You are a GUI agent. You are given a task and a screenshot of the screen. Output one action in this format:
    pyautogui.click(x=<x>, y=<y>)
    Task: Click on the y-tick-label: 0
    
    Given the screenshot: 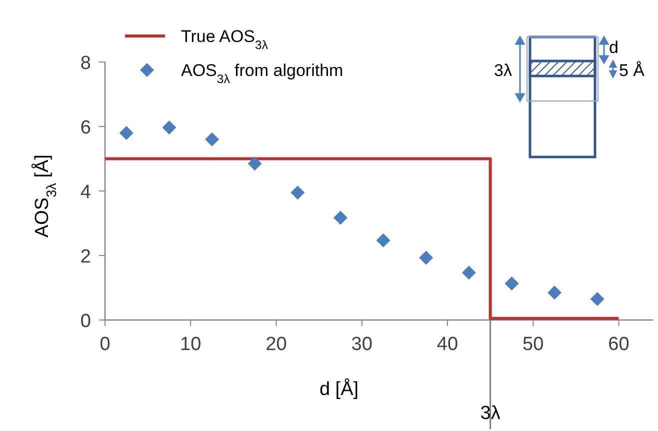 What is the action you would take?
    pyautogui.click(x=85, y=321)
    